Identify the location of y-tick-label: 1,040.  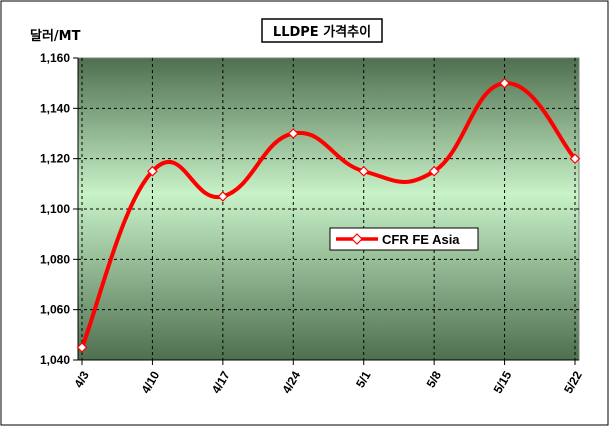
(55, 360).